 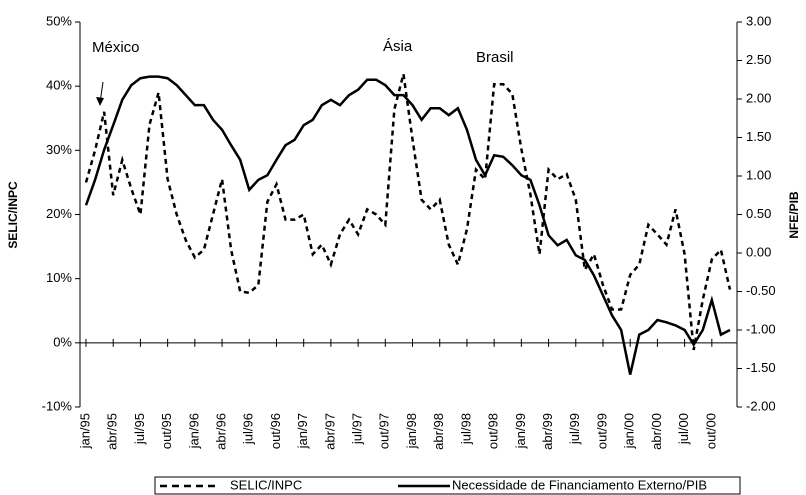 I want to click on y2-tick-label: 0.00, so click(x=758, y=251).